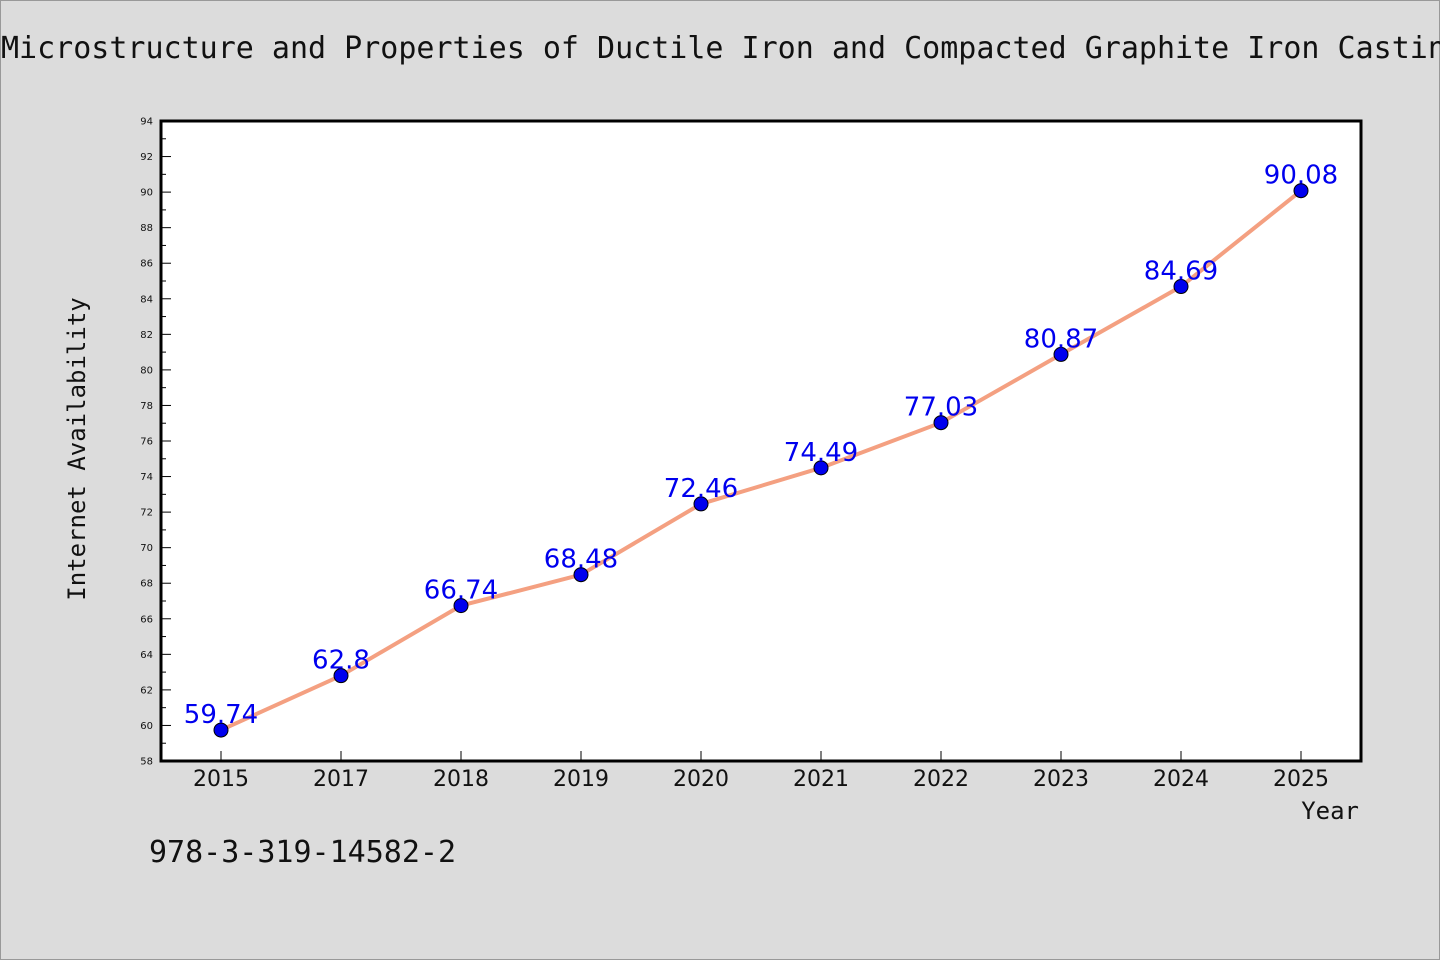 The image size is (1440, 960). Describe the element at coordinates (146, 442) in the screenshot. I see `y-tick-label: 76` at that location.